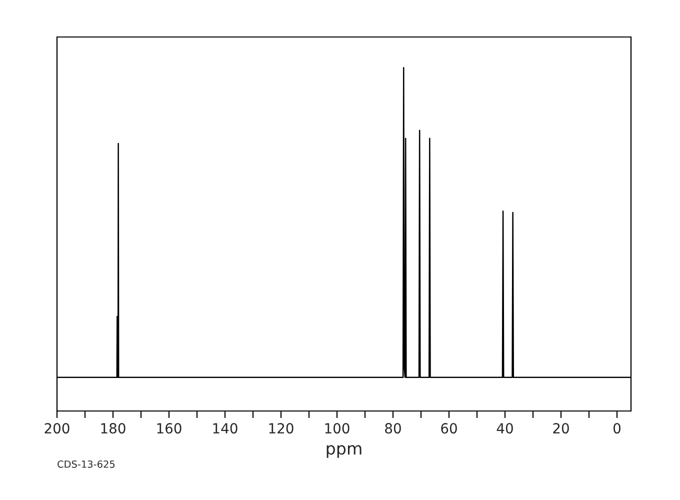 The height and width of the screenshot is (500, 680). What do you see at coordinates (449, 428) in the screenshot?
I see `x-tick-label: 60` at bounding box center [449, 428].